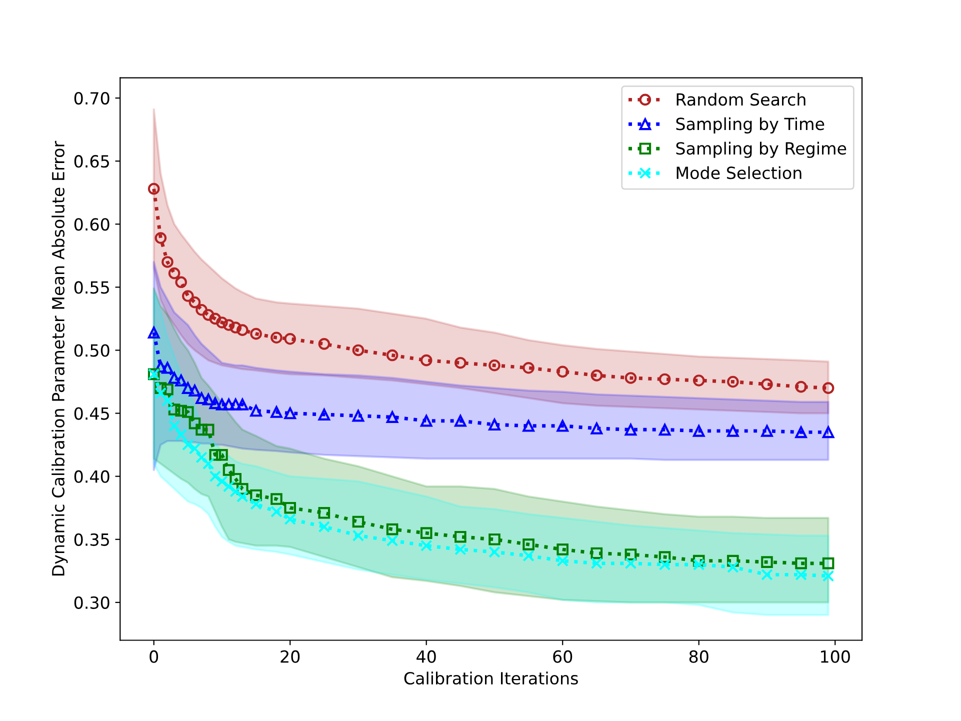  I want to click on y-tick-label: 0.65, so click(91, 161).